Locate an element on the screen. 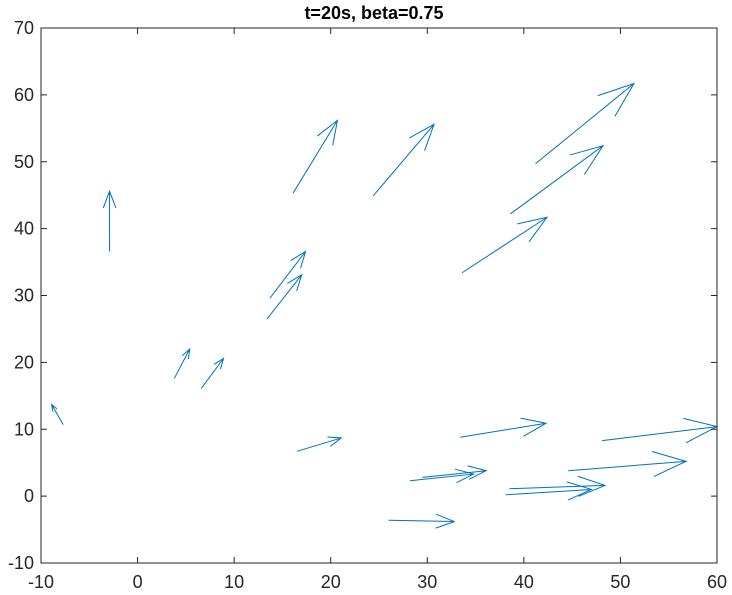 The image size is (732, 595). y-tick-label: 60 is located at coordinates (24, 95).